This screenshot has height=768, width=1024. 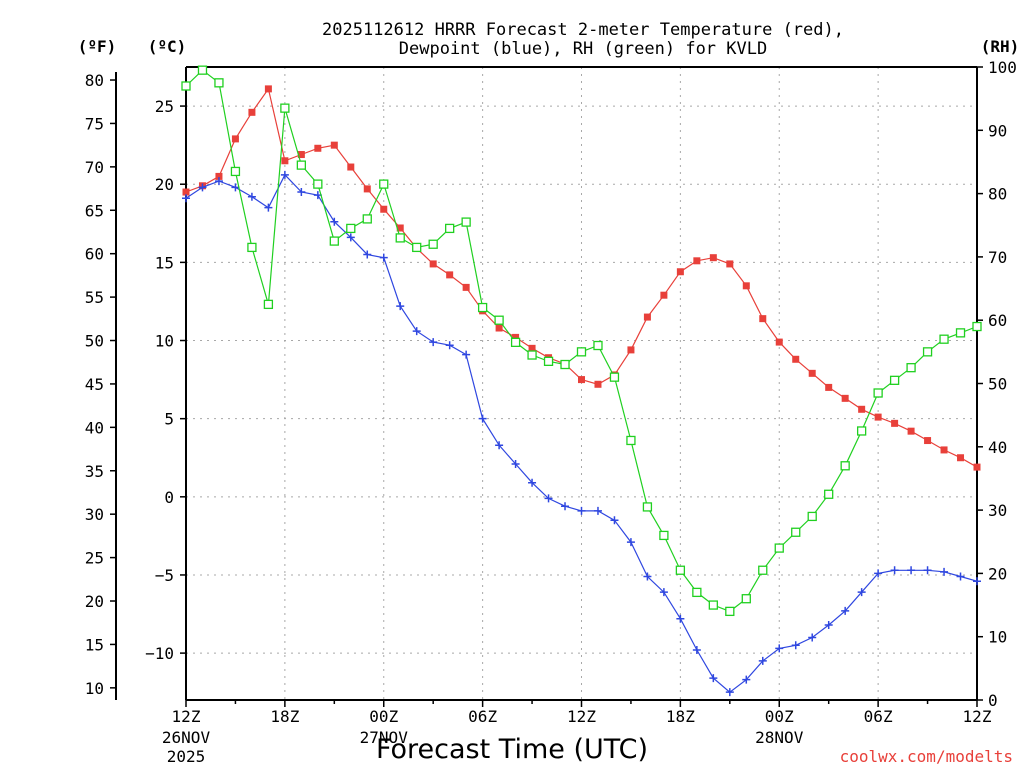 What do you see at coordinates (1000, 46) in the screenshot?
I see `rh-unit-label: (RH)` at bounding box center [1000, 46].